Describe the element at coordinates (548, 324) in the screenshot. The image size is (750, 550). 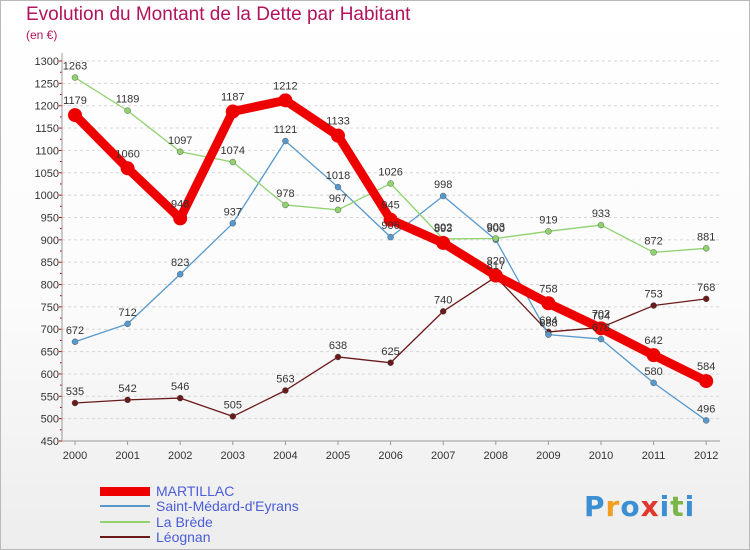
I see `data-label: 688` at that location.